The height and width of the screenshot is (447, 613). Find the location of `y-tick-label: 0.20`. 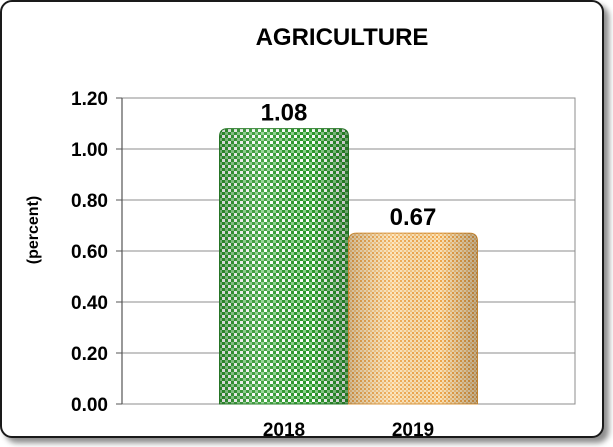

y-tick-label: 0.20 is located at coordinates (89, 354).